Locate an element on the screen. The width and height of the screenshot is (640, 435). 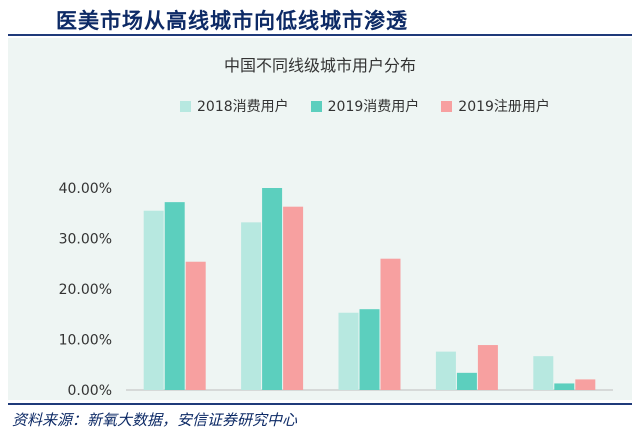
legend-swatch-2019-consumer is located at coordinates (316, 106).